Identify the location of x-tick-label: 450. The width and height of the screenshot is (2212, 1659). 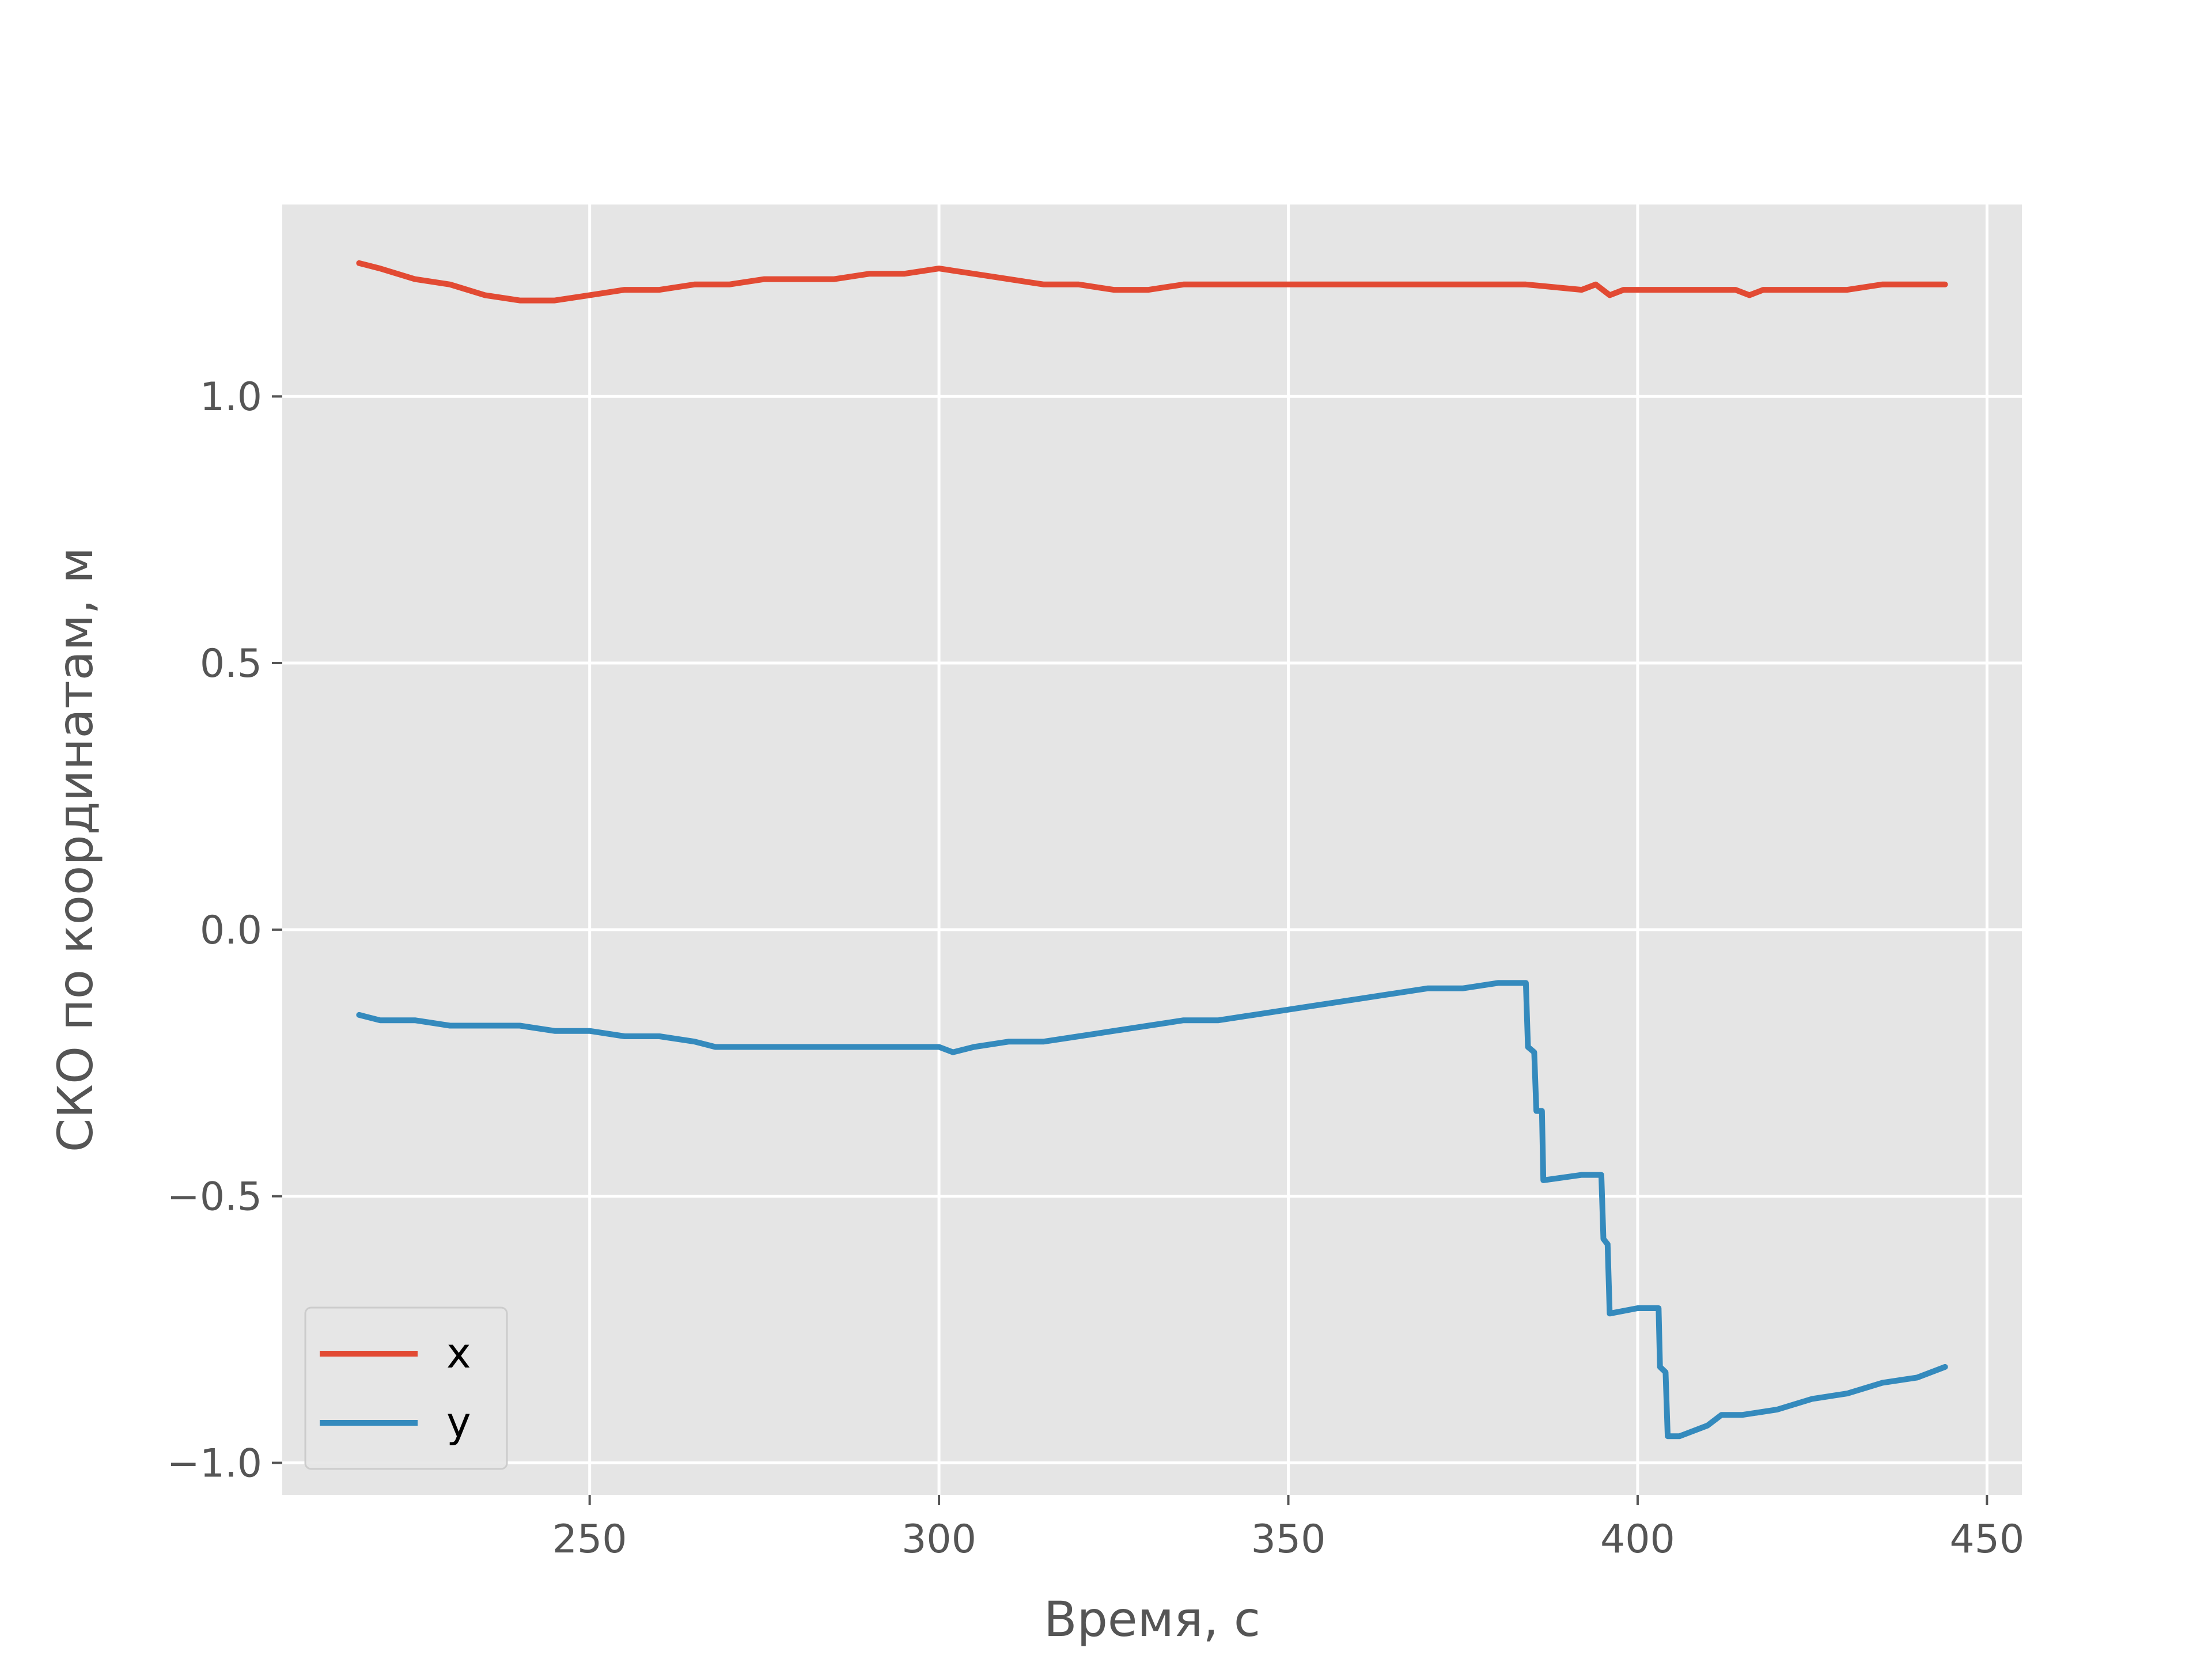
(1986, 1539).